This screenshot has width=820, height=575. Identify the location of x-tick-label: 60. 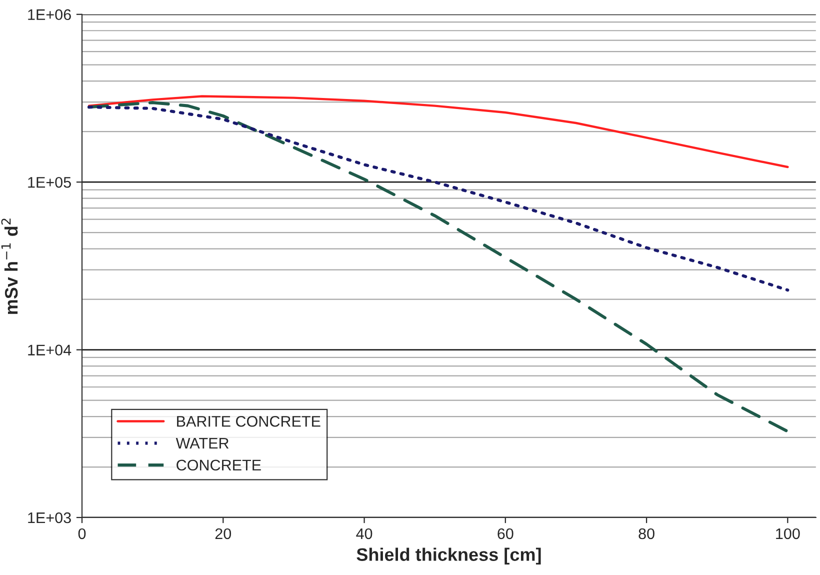
(506, 534).